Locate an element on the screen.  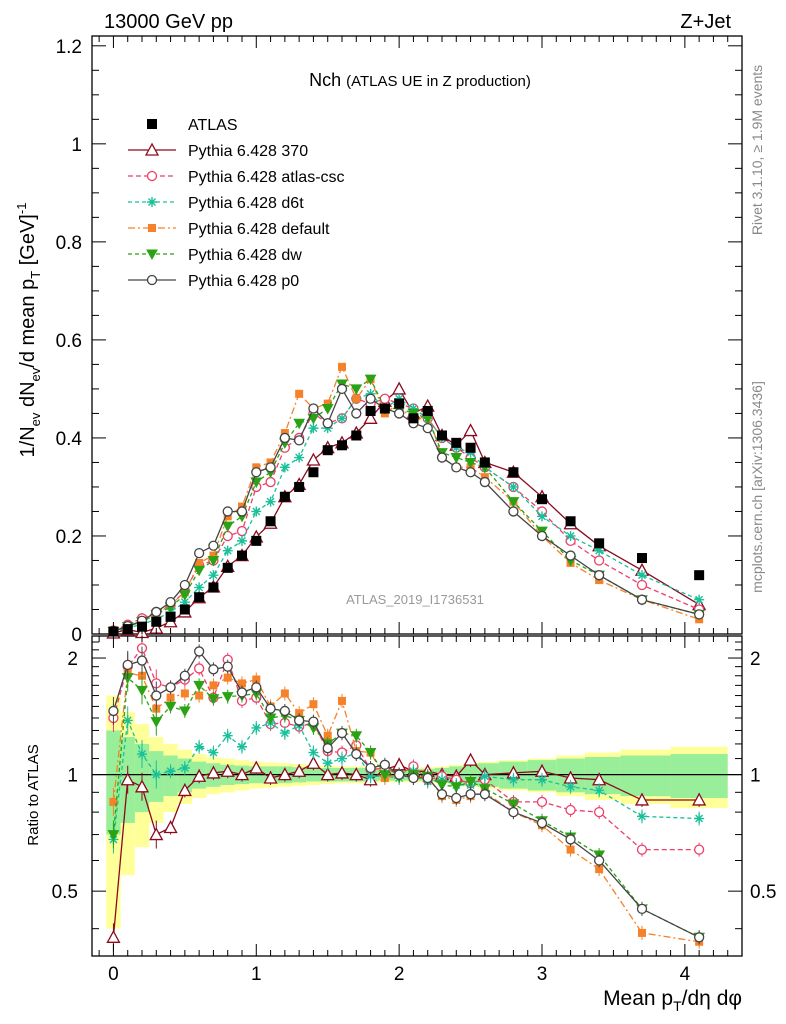
x-tick-label: 3 is located at coordinates (542, 974).